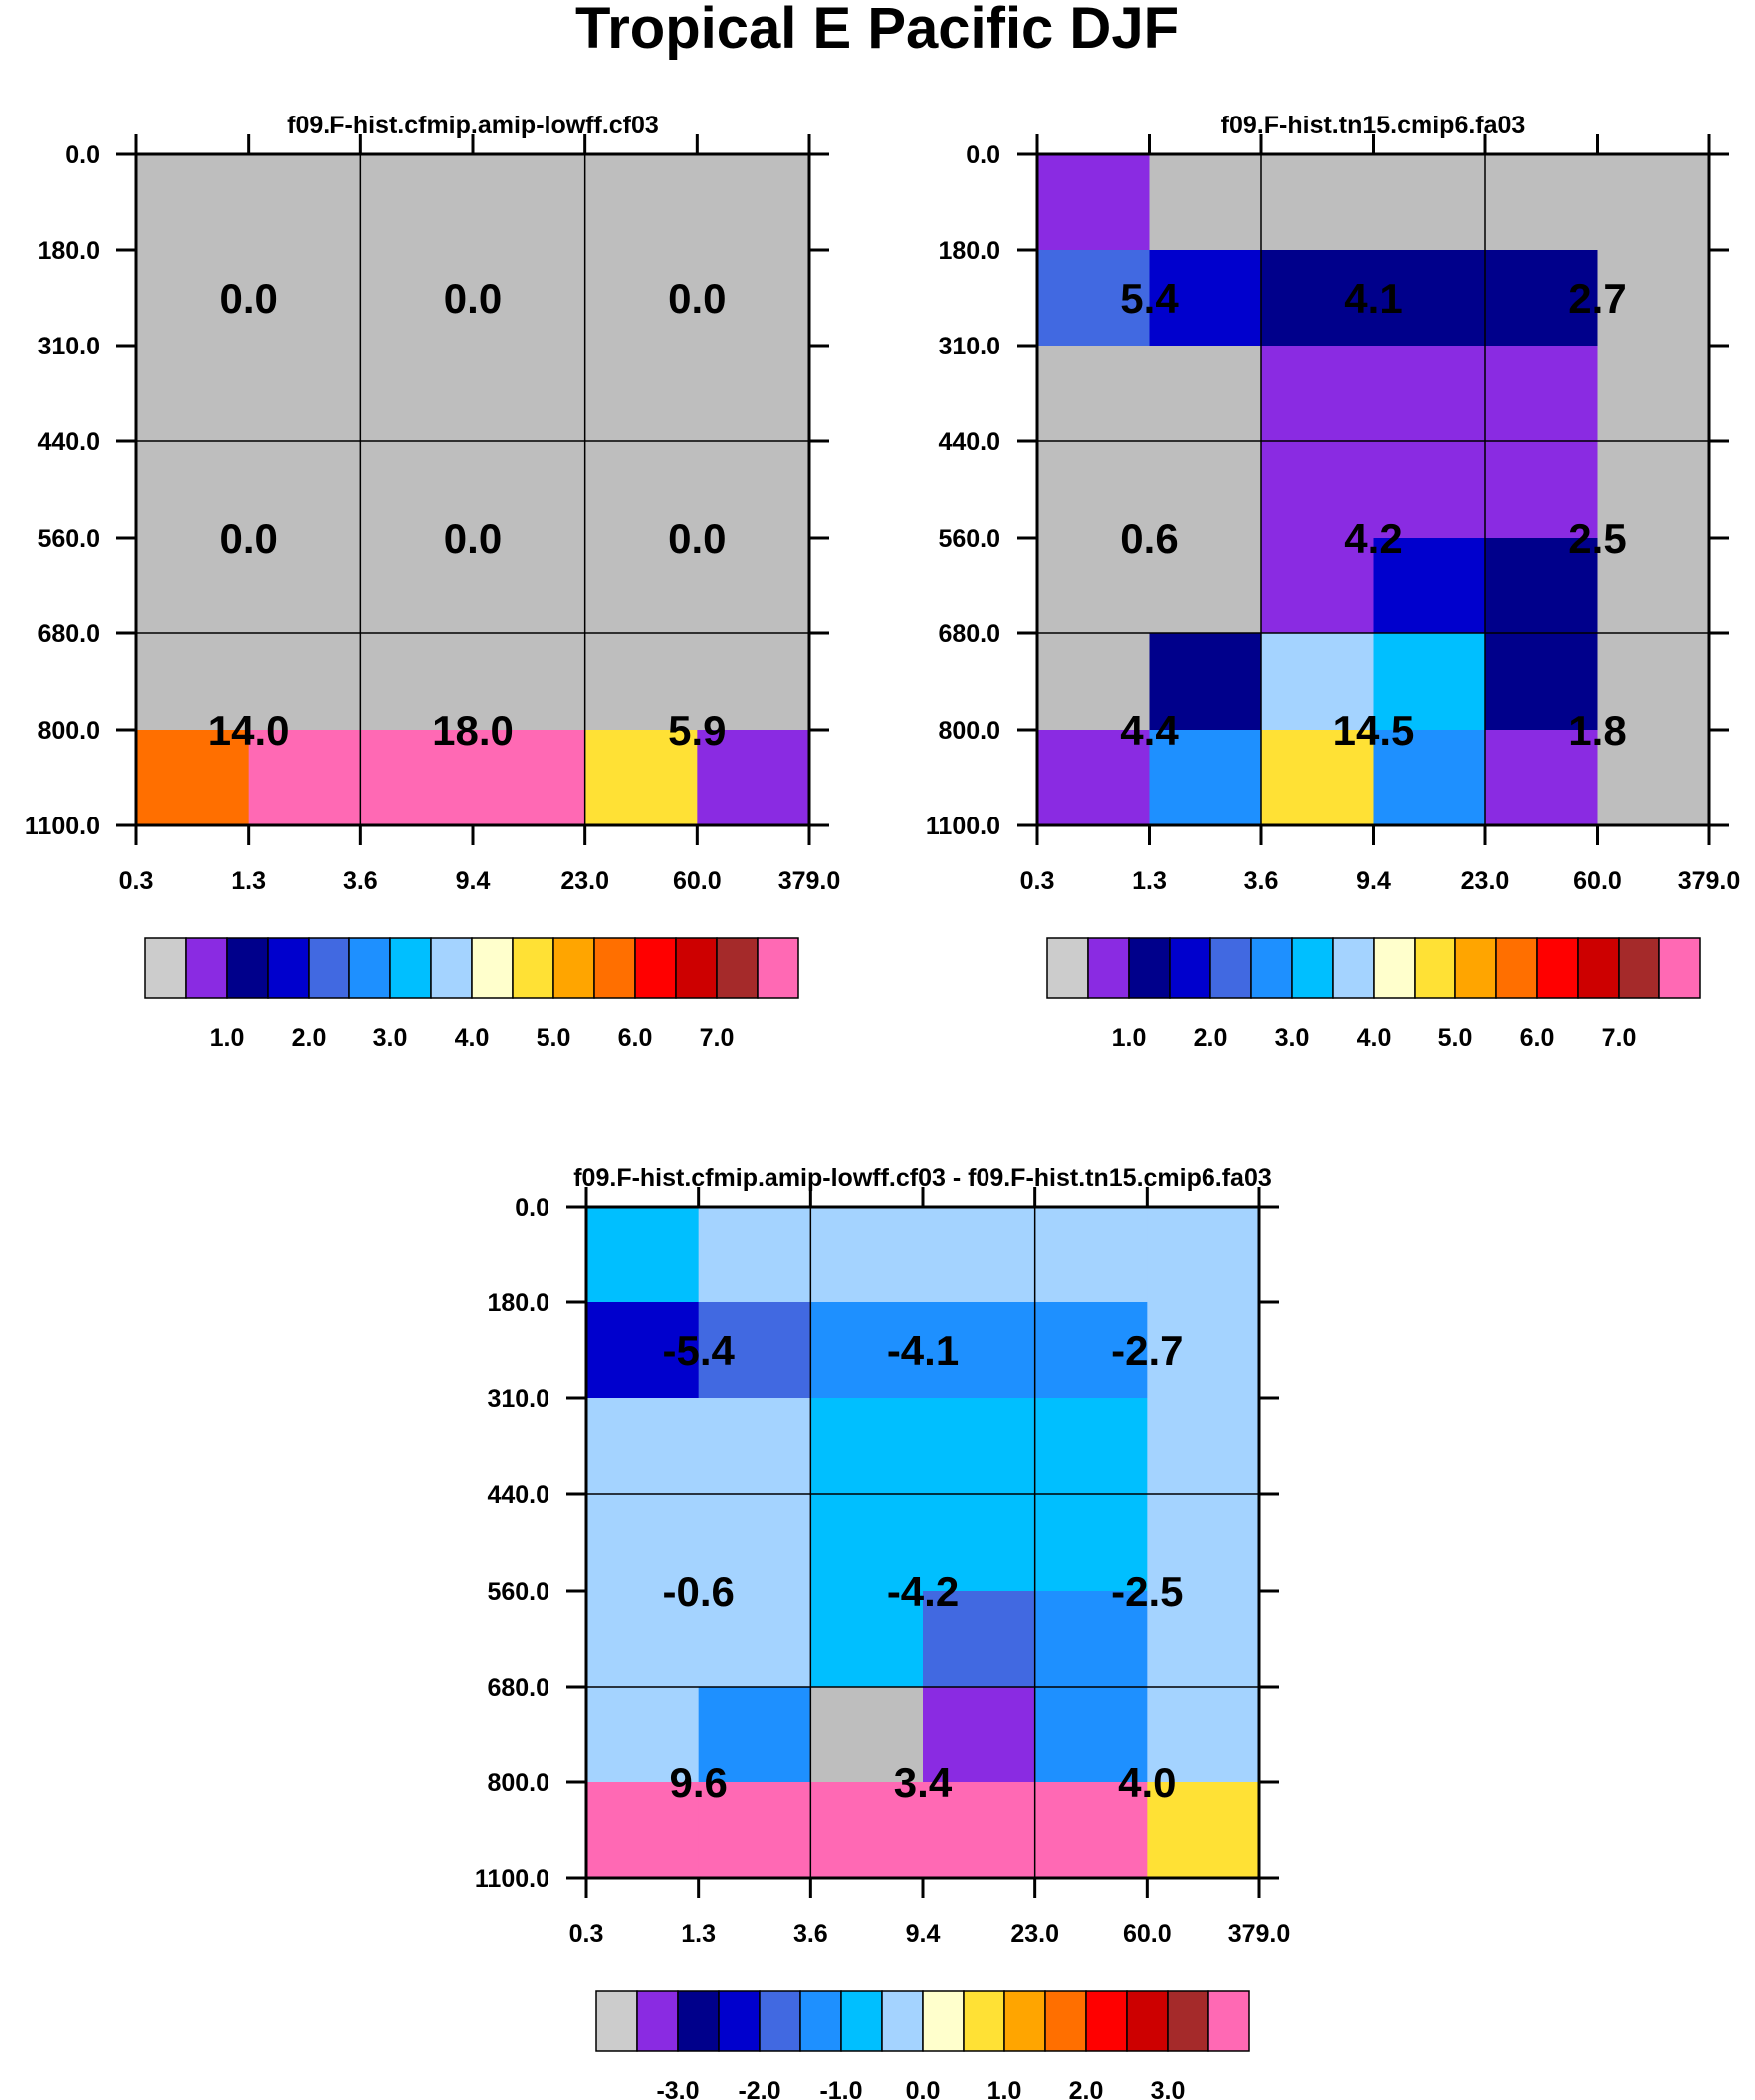 The width and height of the screenshot is (1755, 2100). Describe the element at coordinates (923, 1934) in the screenshot. I see `x-tick-label: 9.4` at that location.